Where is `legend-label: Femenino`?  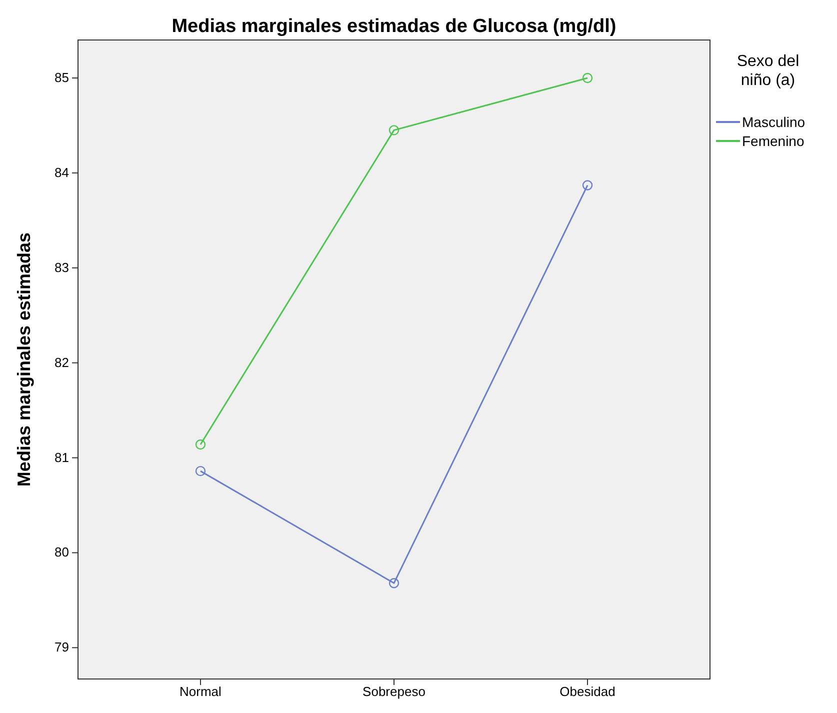 legend-label: Femenino is located at coordinates (773, 141).